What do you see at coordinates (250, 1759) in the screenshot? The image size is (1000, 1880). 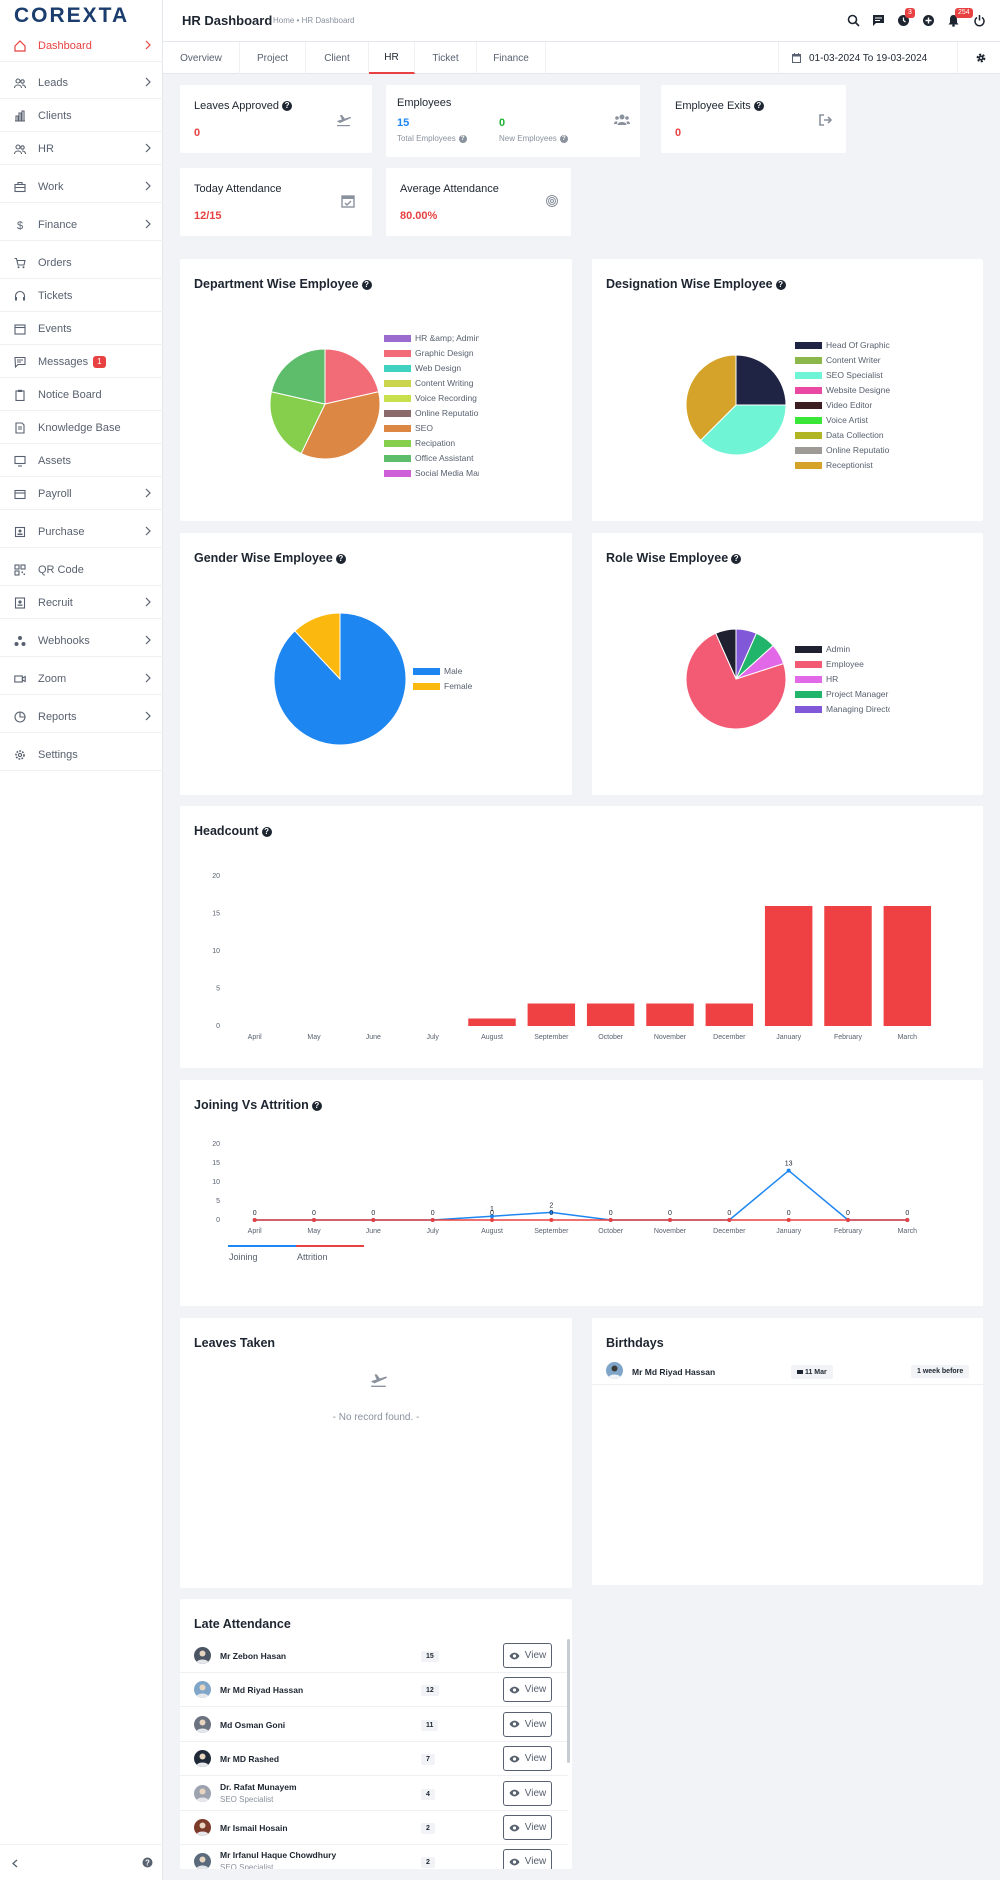 I see `employee-name: Mr MD Rashed` at bounding box center [250, 1759].